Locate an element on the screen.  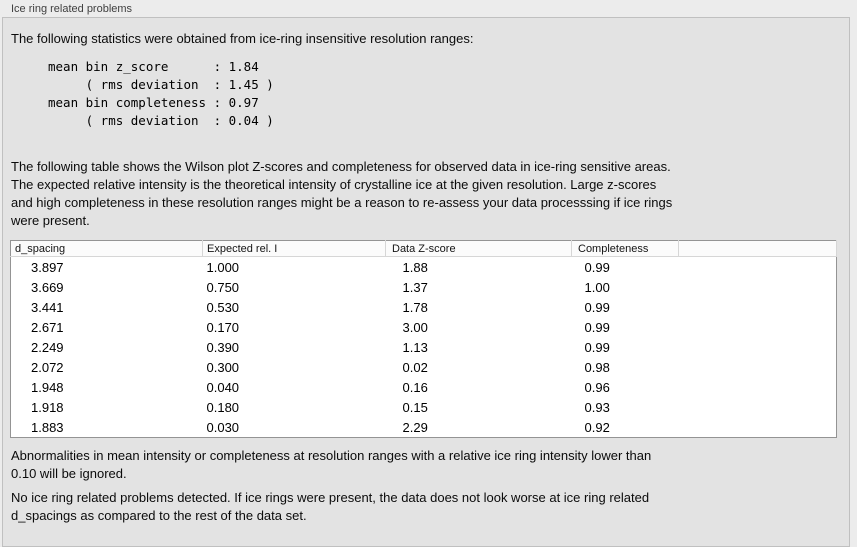
column-header-completeness: Completeness is located at coordinates (625, 248).